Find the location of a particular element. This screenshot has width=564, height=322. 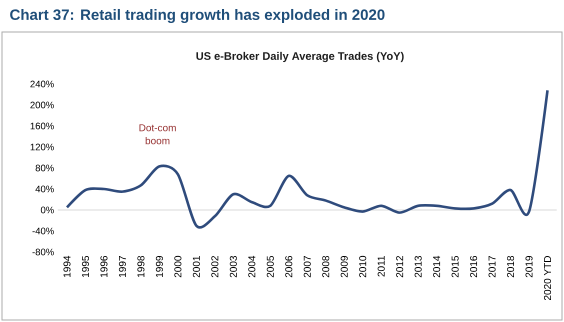

annotation: Dot-com boom is located at coordinates (157, 134).